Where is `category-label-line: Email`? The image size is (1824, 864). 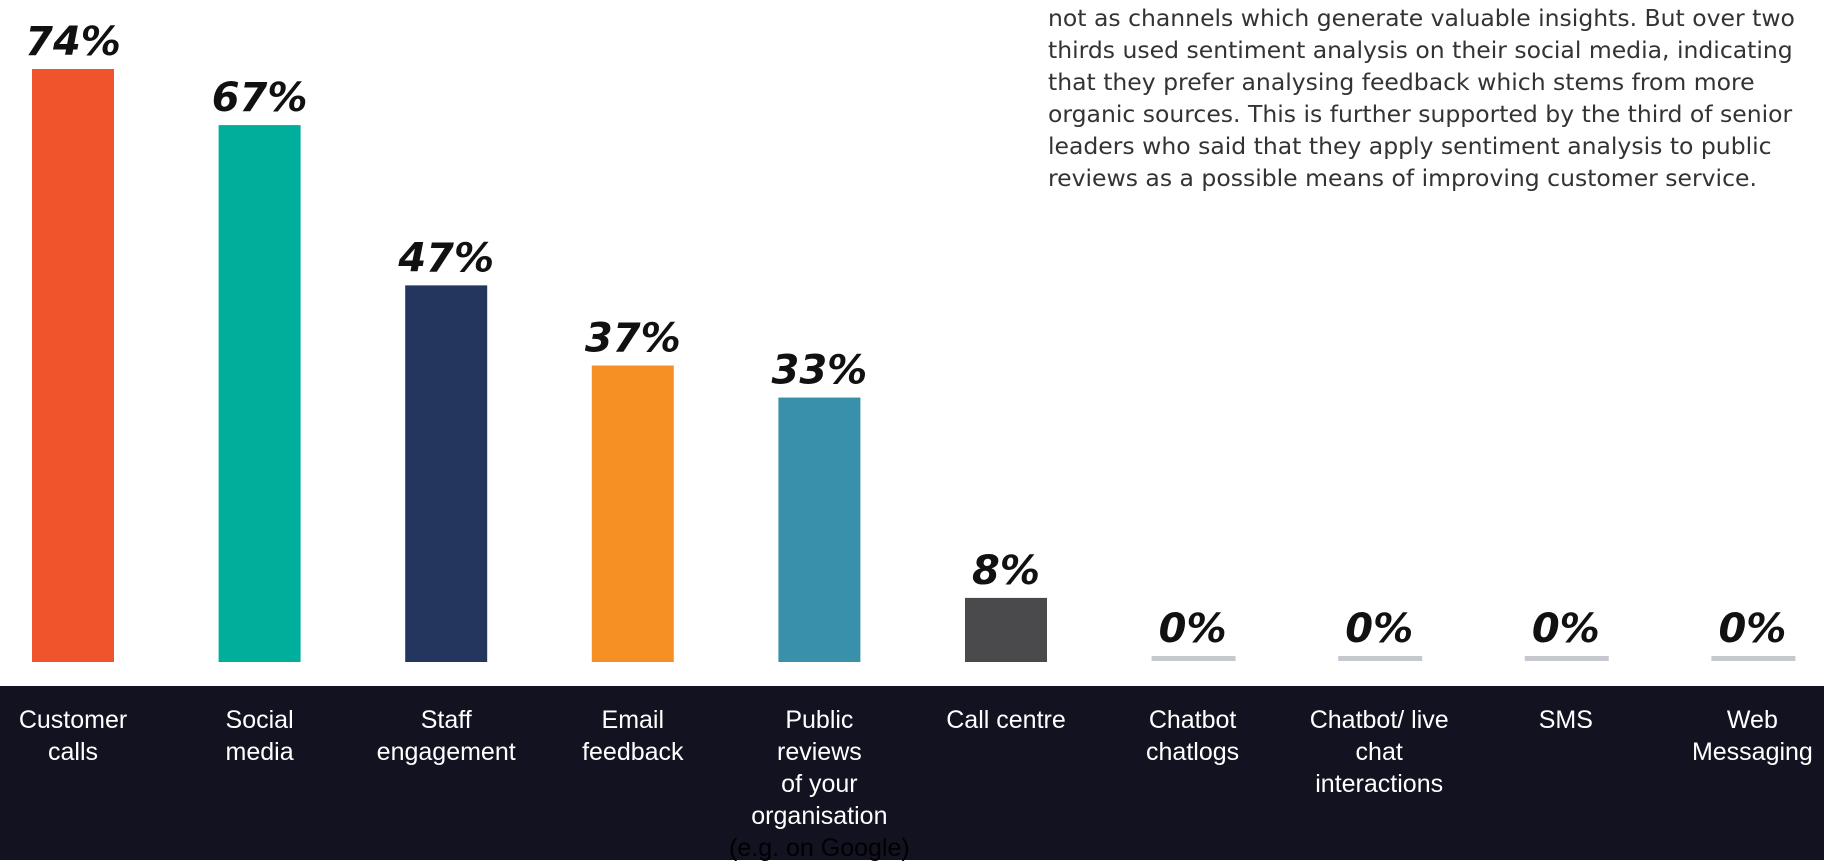
category-label-line: Email is located at coordinates (633, 720).